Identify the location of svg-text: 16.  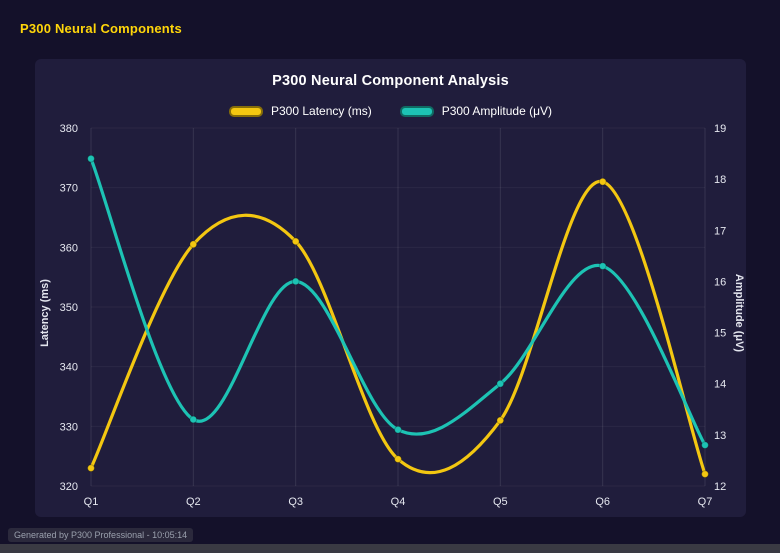
(720, 282).